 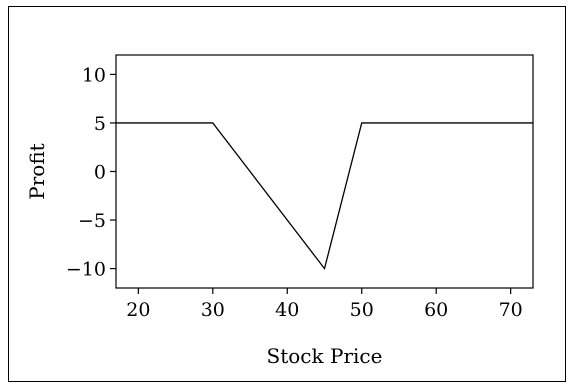 What do you see at coordinates (511, 310) in the screenshot?
I see `x-tick-label: 70` at bounding box center [511, 310].